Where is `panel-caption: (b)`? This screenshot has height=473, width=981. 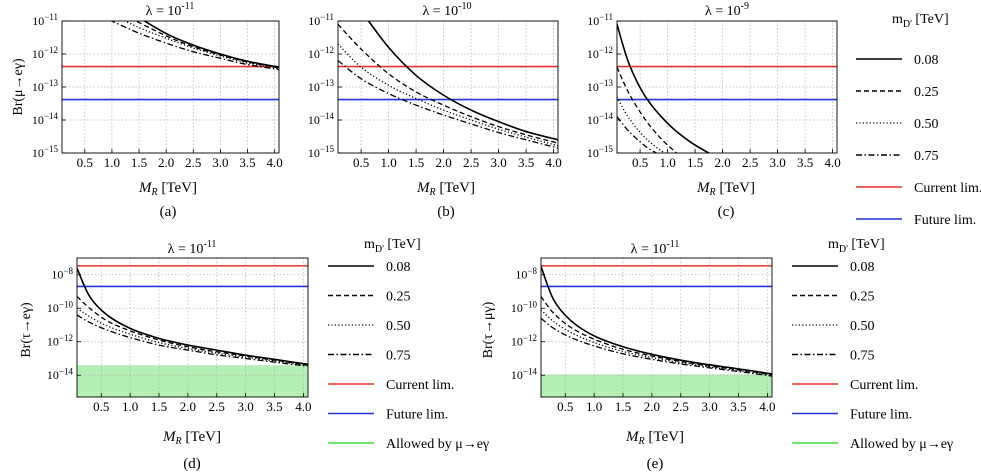 panel-caption: (b) is located at coordinates (446, 212).